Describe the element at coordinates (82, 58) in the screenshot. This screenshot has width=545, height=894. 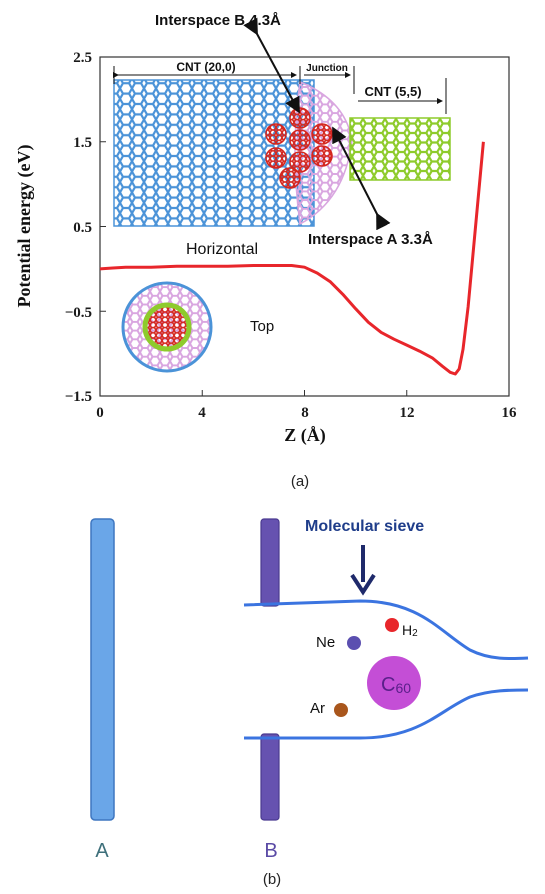
I see `y-tick-label: 2.5` at that location.